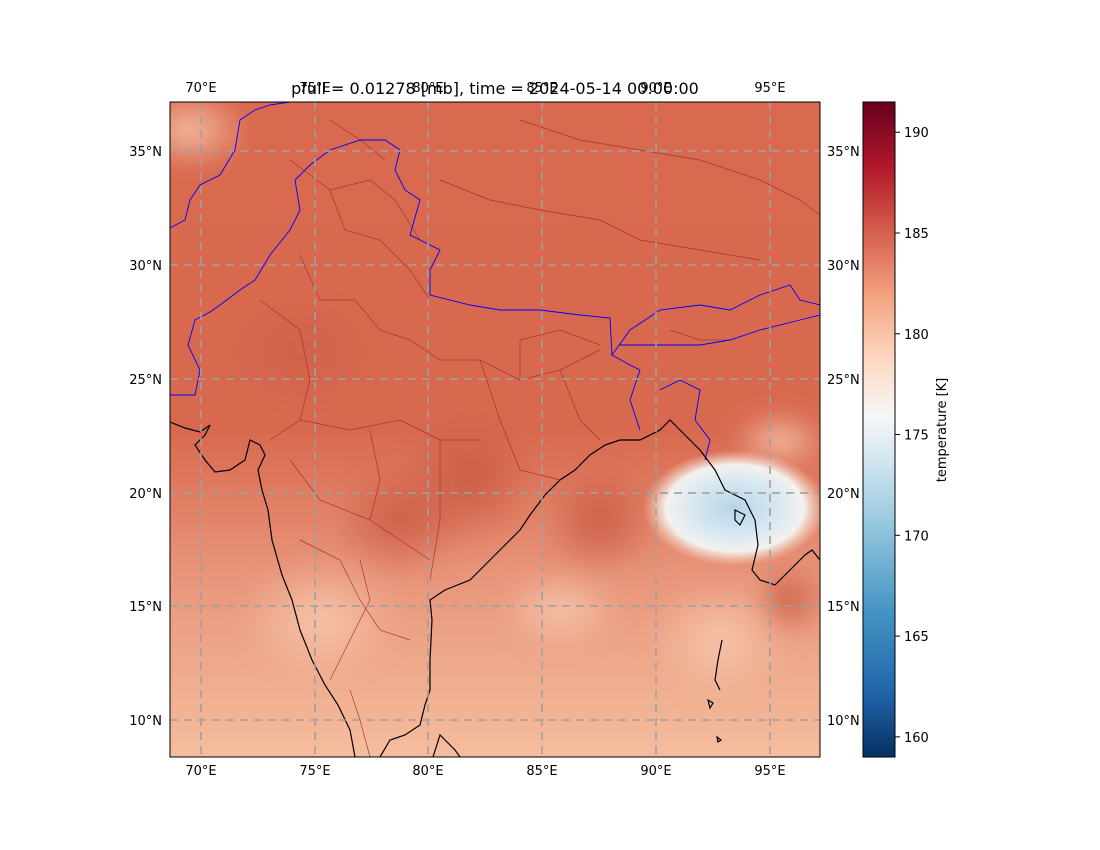 Image resolution: width=1100 pixels, height=850 pixels. I want to click on left-lat-label: 10°N, so click(145, 721).